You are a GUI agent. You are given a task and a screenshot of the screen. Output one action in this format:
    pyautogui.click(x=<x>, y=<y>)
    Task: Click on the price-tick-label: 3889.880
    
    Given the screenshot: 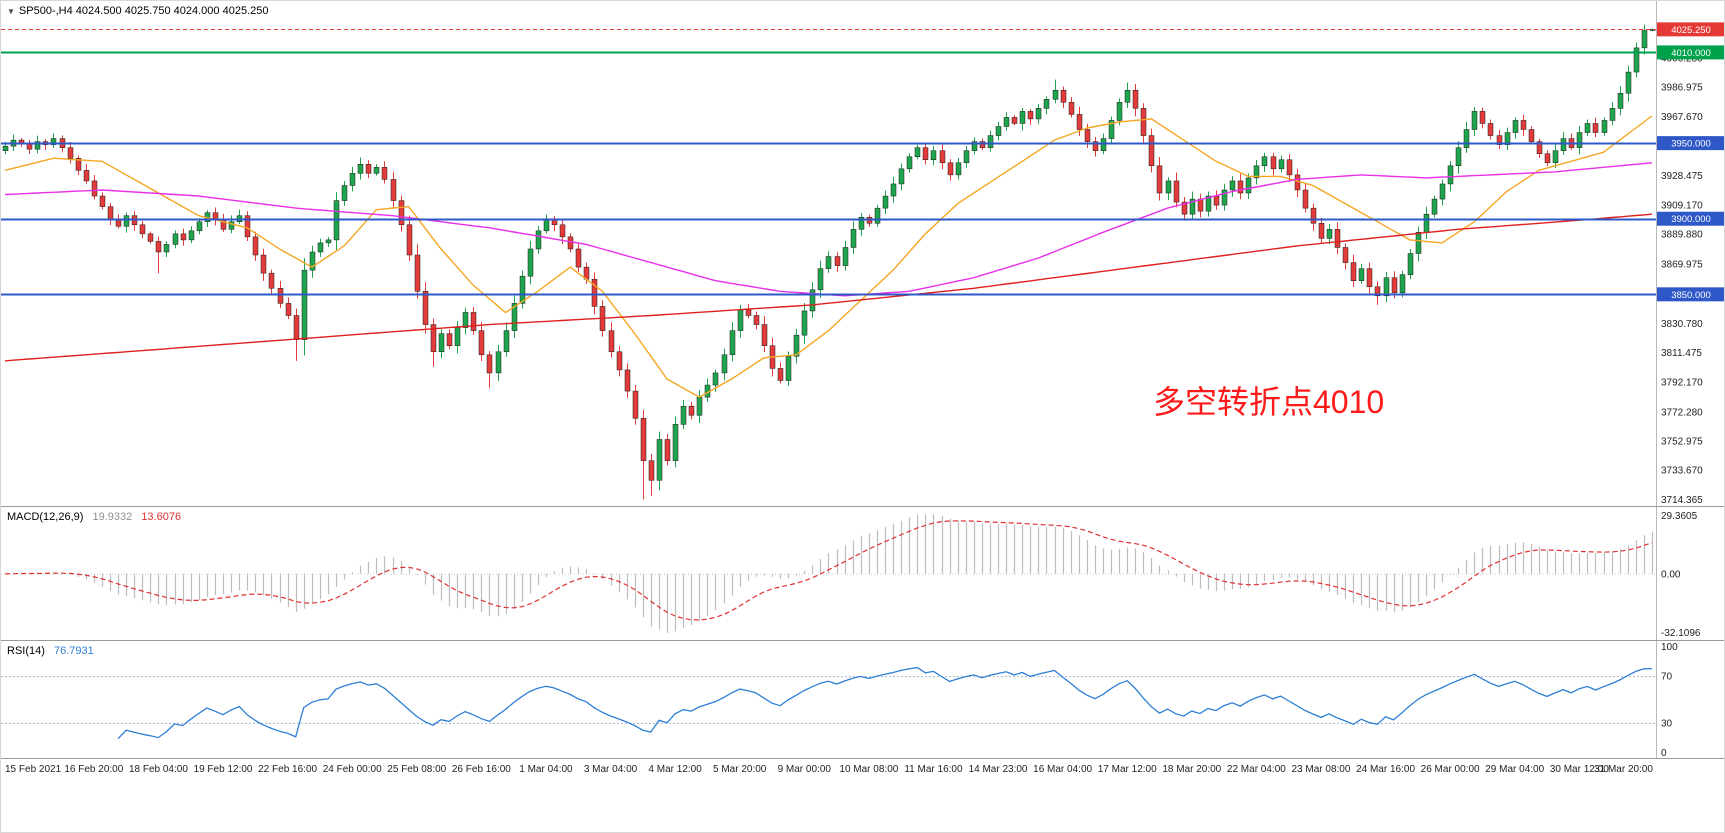 What is the action you would take?
    pyautogui.click(x=1682, y=235)
    